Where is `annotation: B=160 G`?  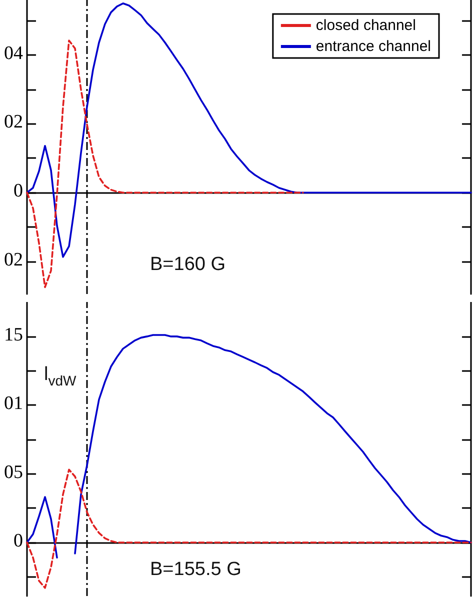
annotation: B=160 G is located at coordinates (188, 264).